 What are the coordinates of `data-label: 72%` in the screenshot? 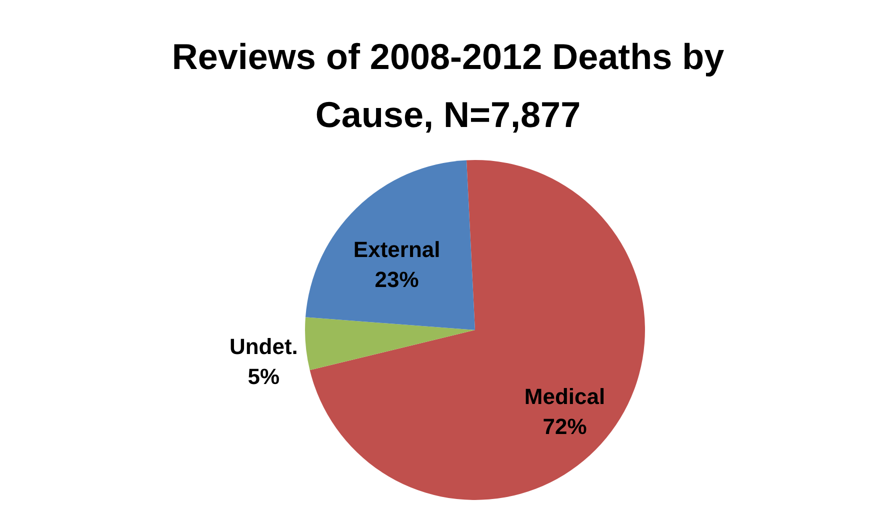 It's located at (564, 426).